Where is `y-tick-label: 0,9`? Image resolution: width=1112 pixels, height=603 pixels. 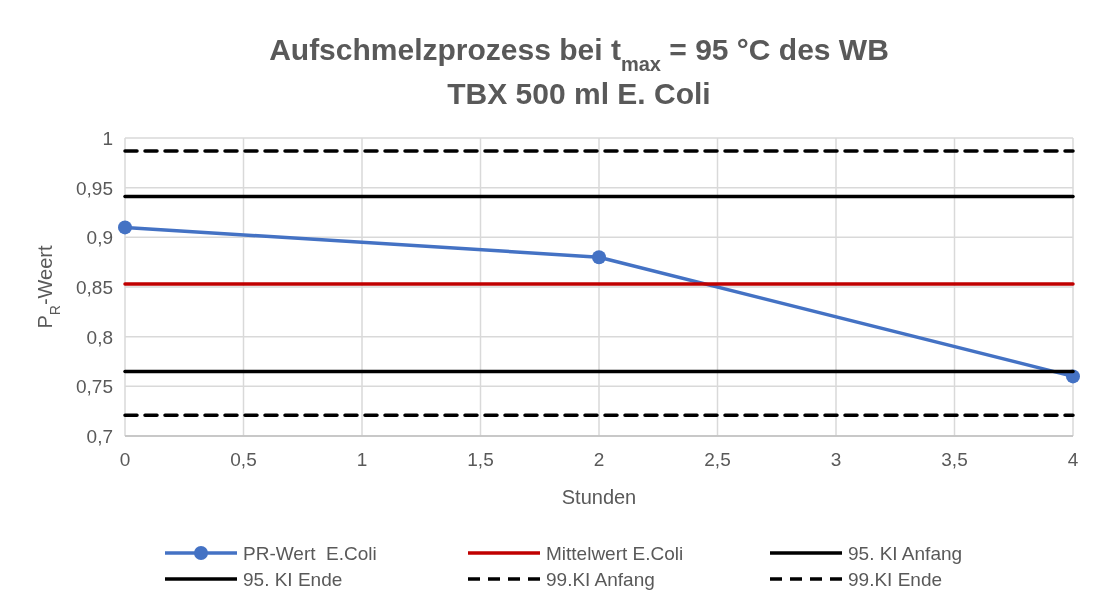
y-tick-label: 0,9 is located at coordinates (99, 238).